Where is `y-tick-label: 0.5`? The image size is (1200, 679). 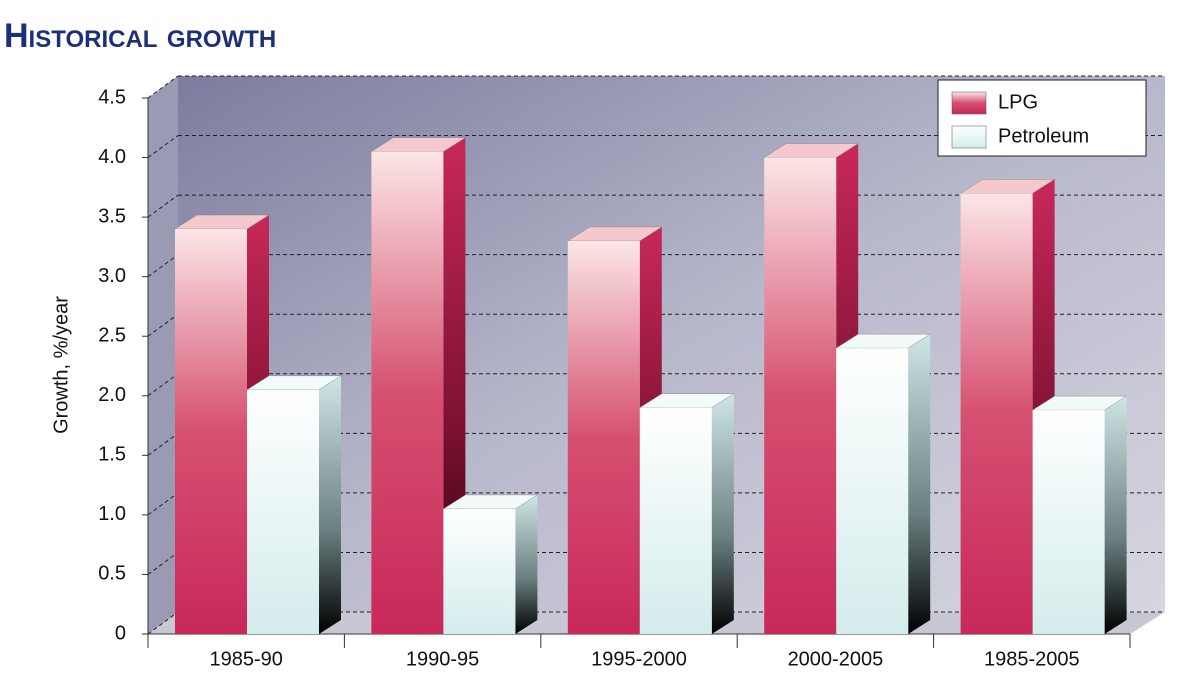
y-tick-label: 0.5 is located at coordinates (112, 574).